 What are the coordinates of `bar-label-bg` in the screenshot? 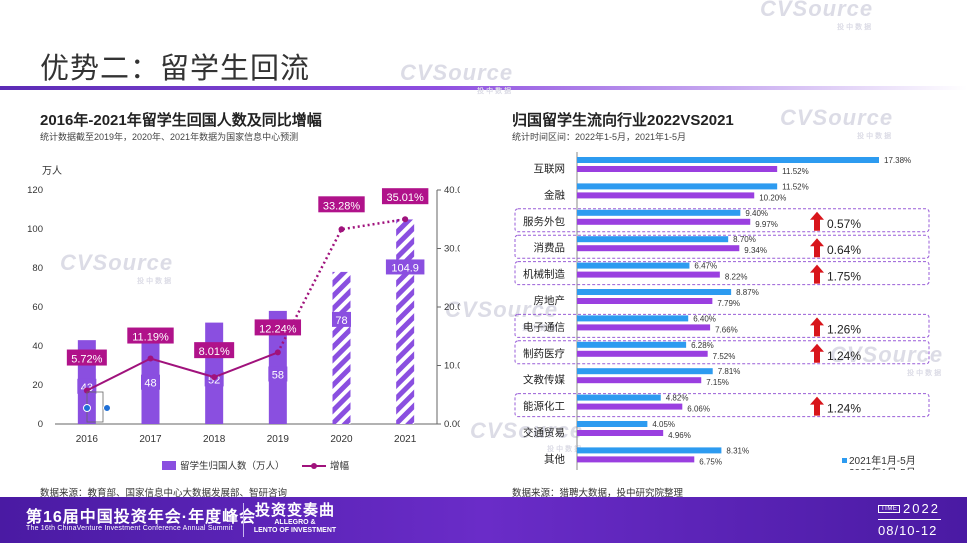 It's located at (150, 382).